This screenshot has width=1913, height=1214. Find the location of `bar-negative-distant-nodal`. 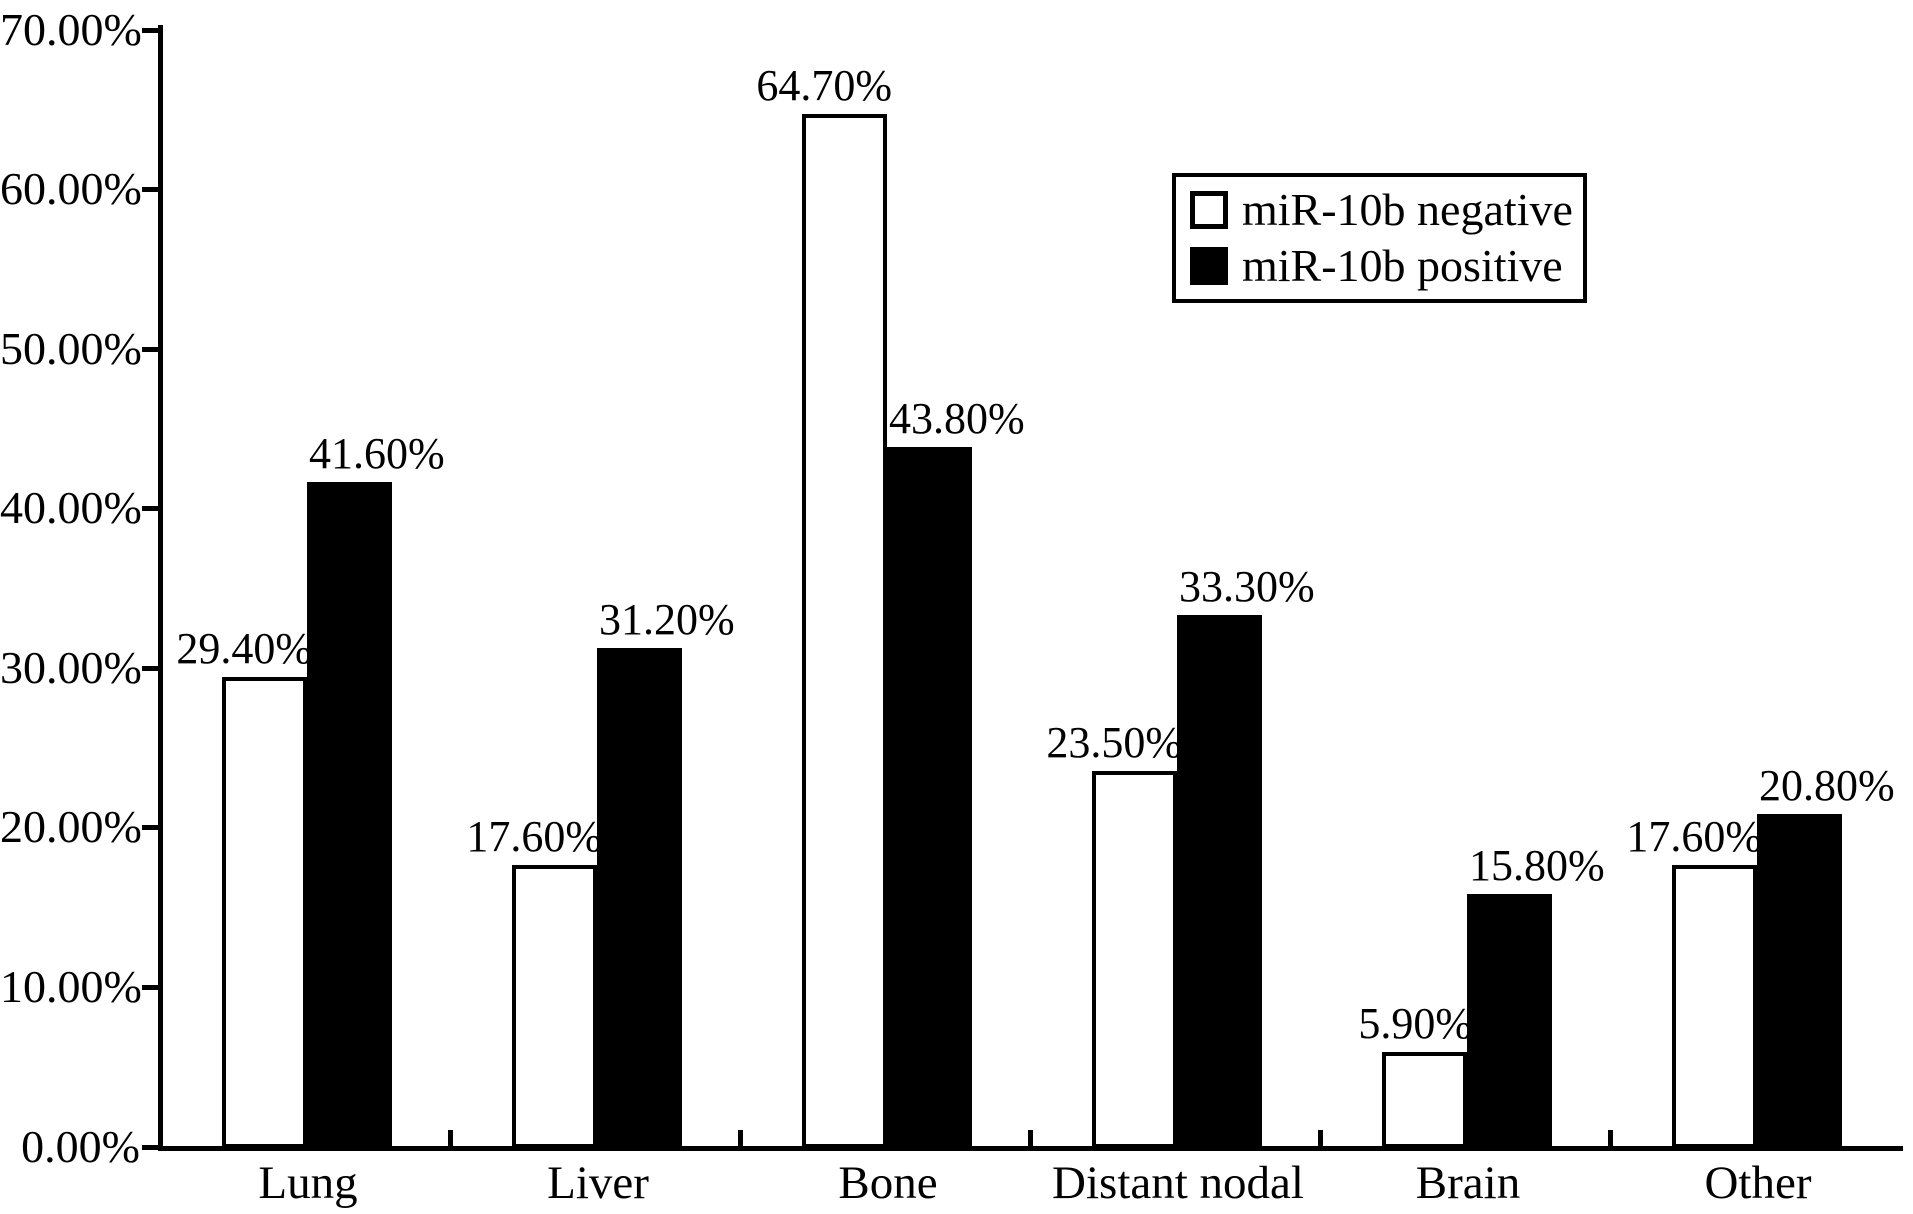

bar-negative-distant-nodal is located at coordinates (1134, 959).